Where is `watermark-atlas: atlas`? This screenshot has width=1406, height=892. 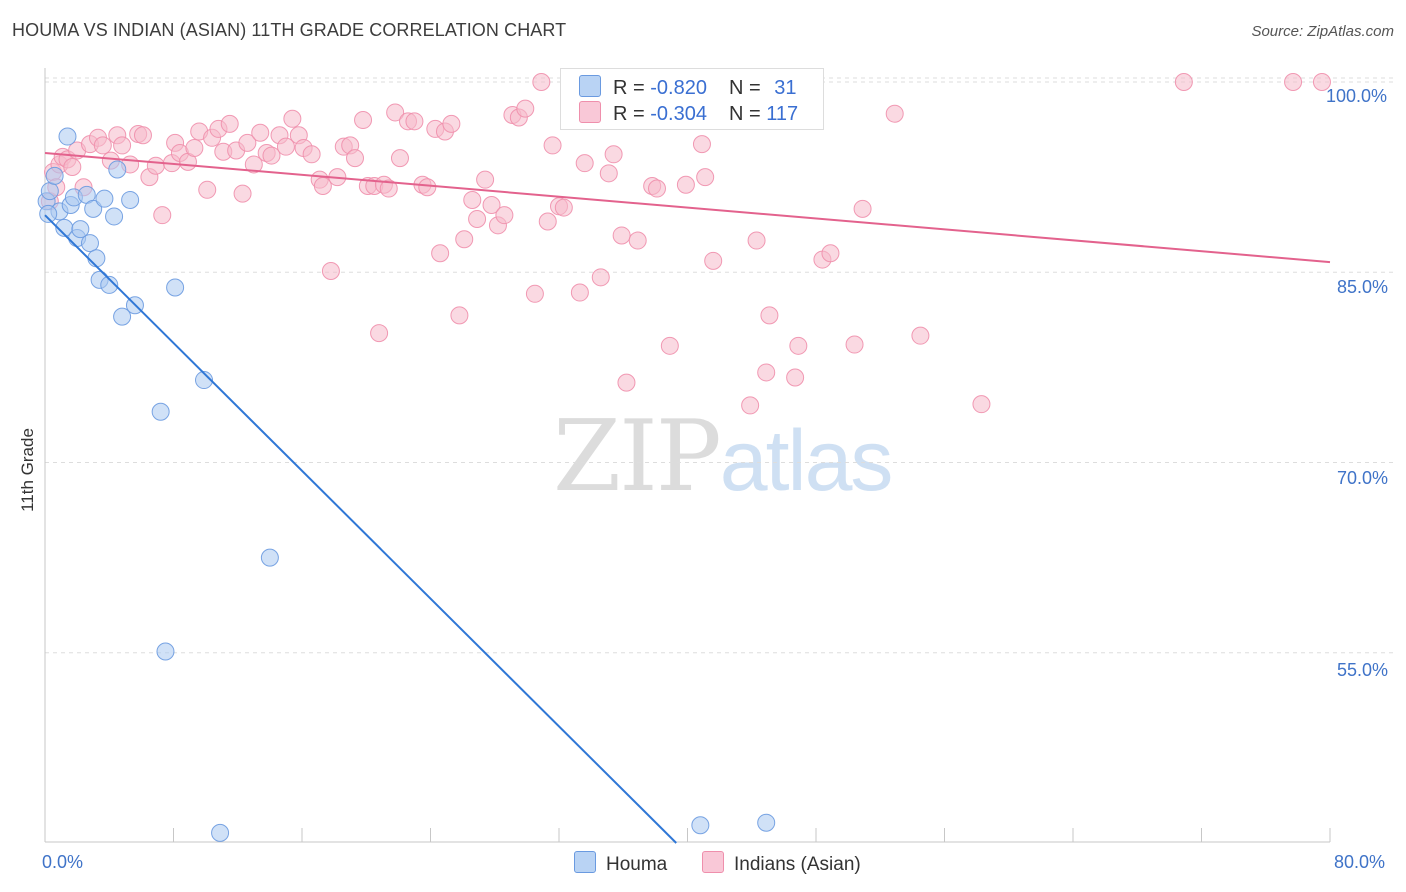 watermark-atlas: atlas is located at coordinates (806, 461).